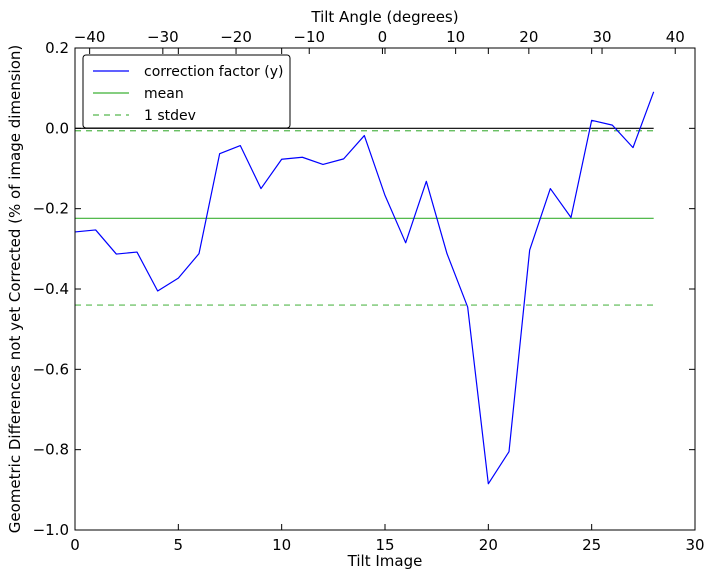 This screenshot has width=714, height=579. Describe the element at coordinates (384, 545) in the screenshot. I see `x-tick-label: 15` at that location.